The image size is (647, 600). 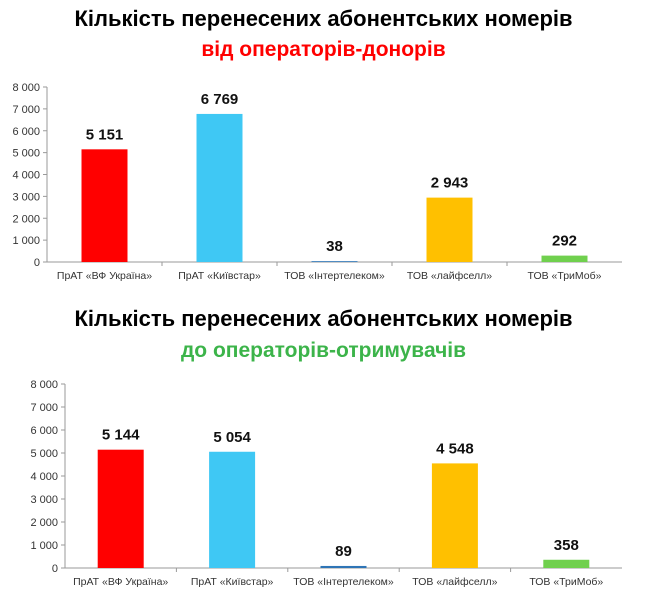 What do you see at coordinates (455, 448) in the screenshot?
I see `chart2-data-label: 4 548` at bounding box center [455, 448].